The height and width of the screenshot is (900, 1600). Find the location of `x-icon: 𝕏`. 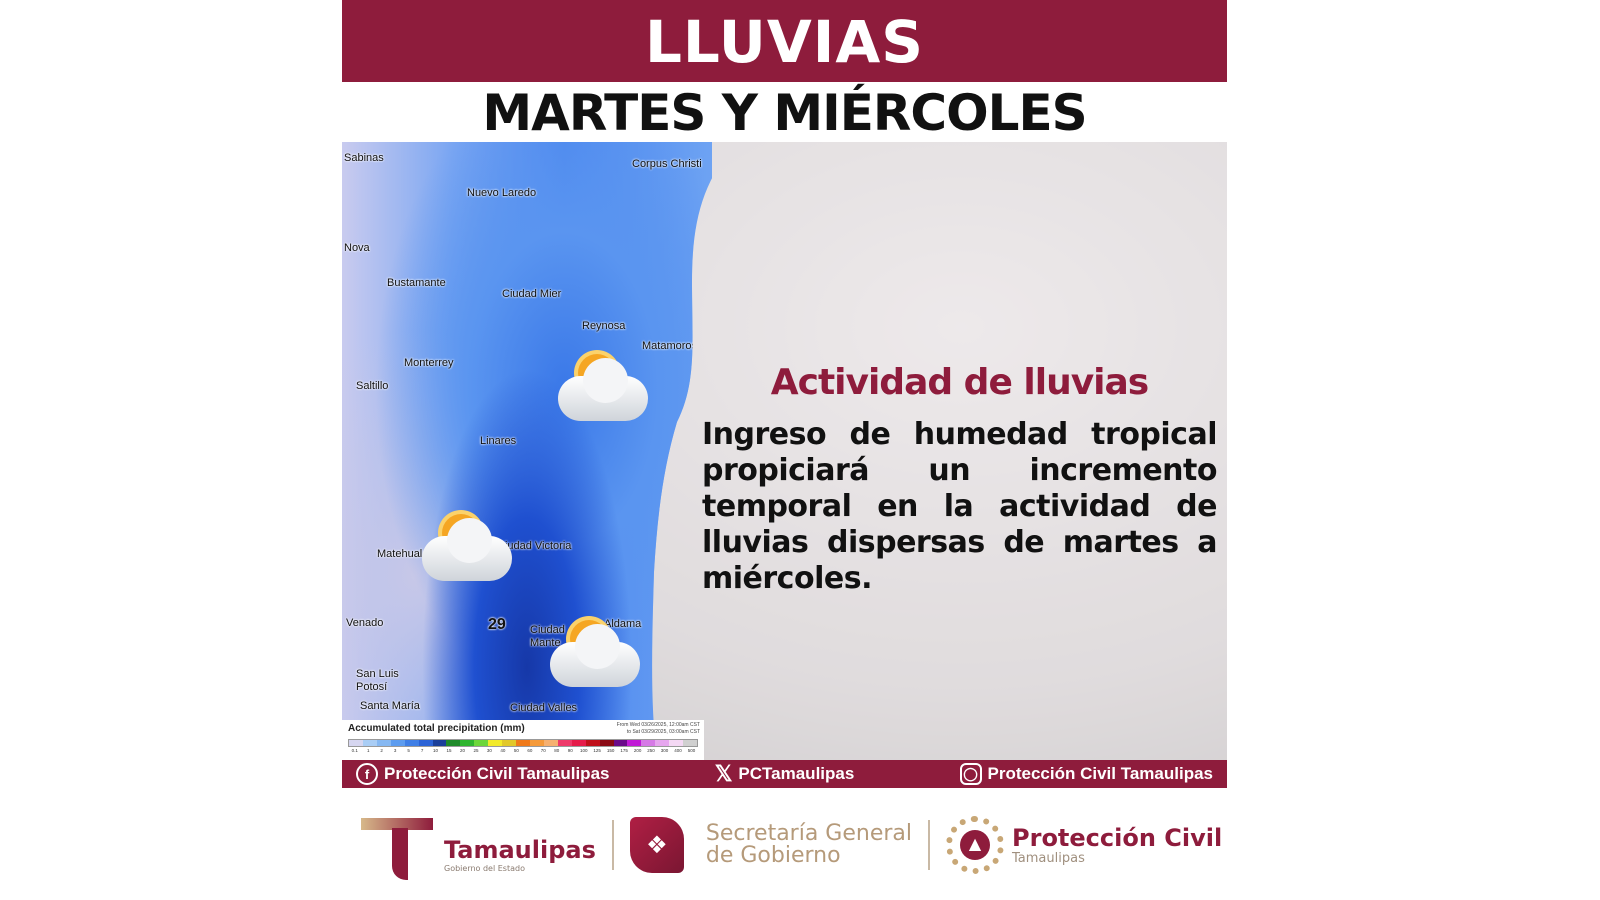

x-icon: 𝕏 is located at coordinates (723, 773).